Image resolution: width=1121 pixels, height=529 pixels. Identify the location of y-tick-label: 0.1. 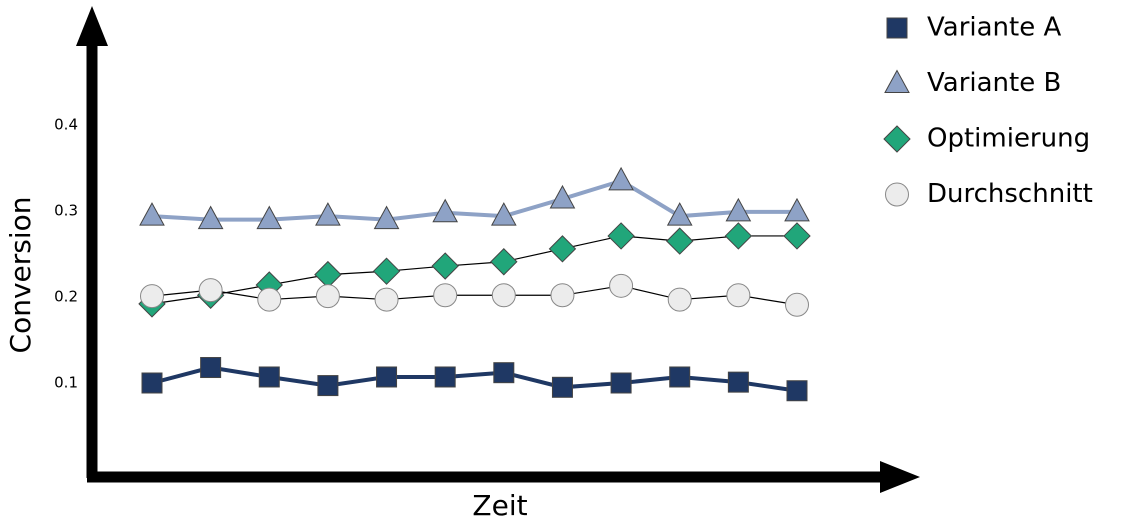
(66, 383).